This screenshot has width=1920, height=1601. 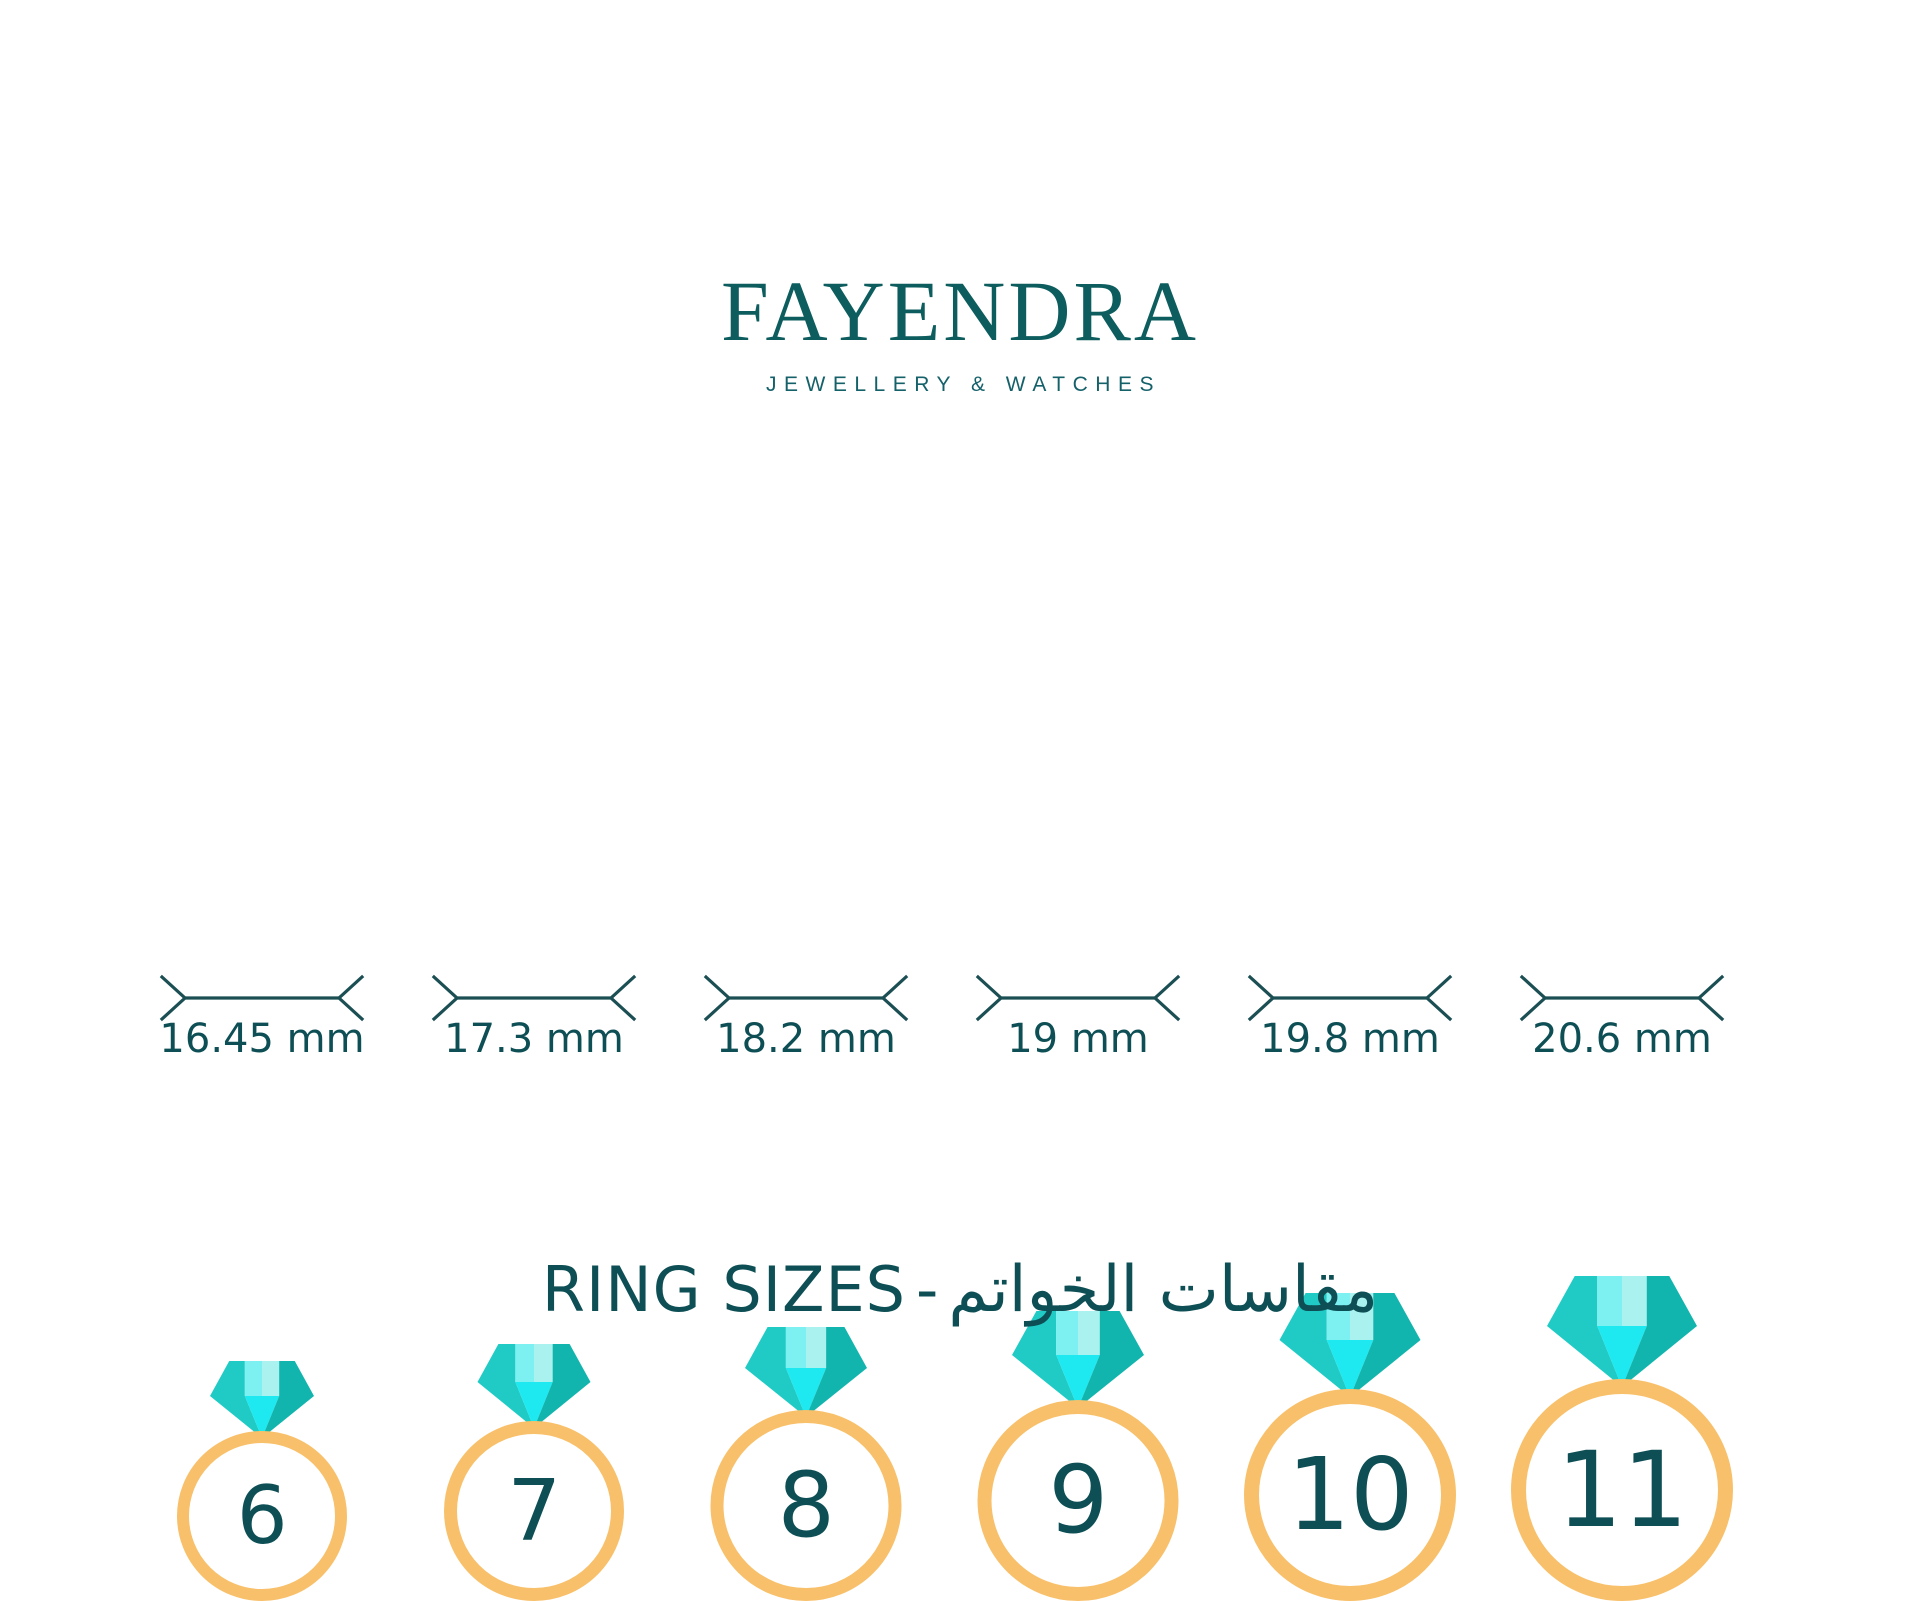 What do you see at coordinates (1078, 1039) in the screenshot?
I see `ring-diameter-label: 19 mm` at bounding box center [1078, 1039].